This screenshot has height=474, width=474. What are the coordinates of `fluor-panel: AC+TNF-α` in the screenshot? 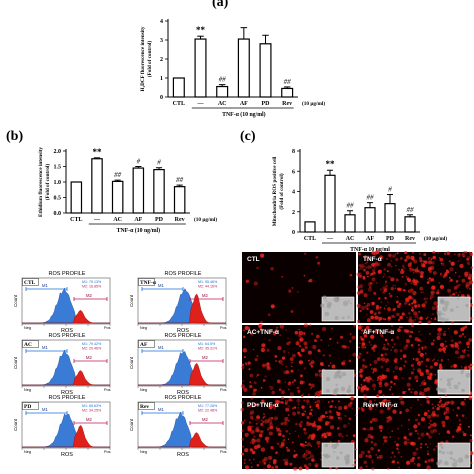 It's located at (298, 360).